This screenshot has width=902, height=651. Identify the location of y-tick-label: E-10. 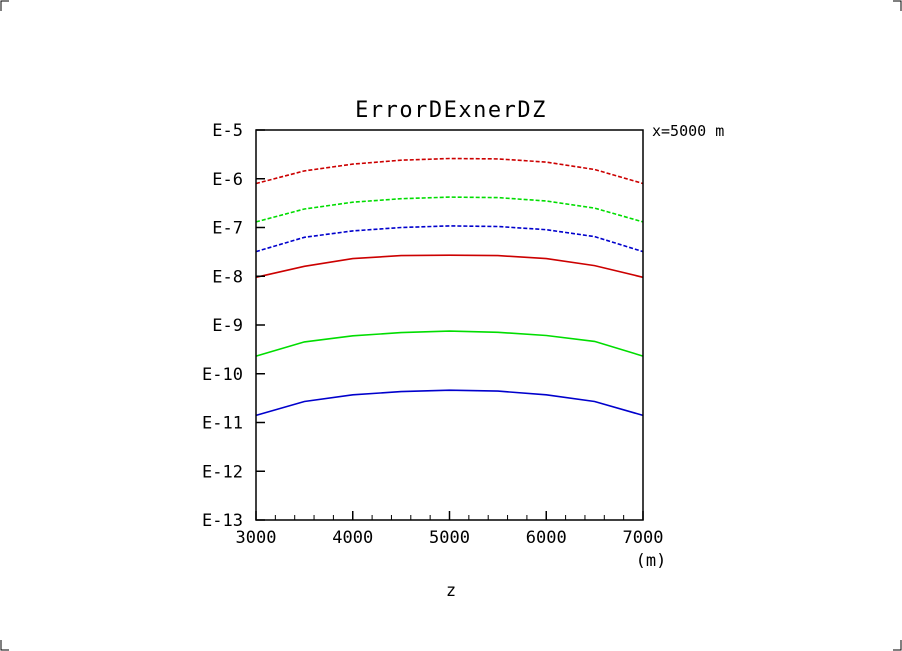
(222, 375).